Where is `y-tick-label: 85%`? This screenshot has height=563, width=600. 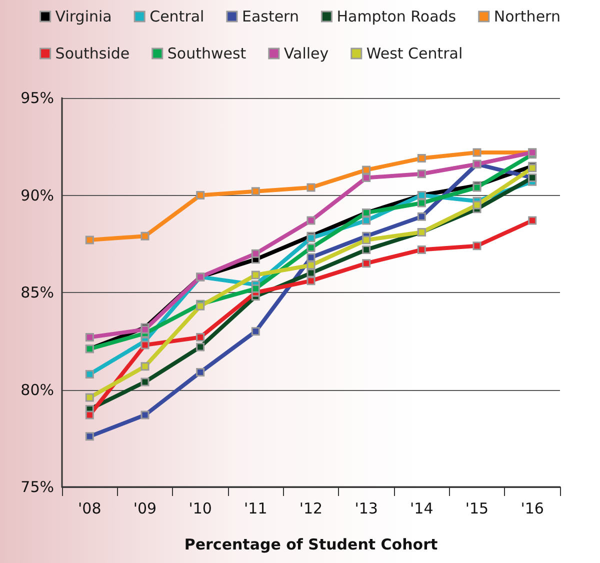
y-tick-label: 85% is located at coordinates (37, 293).